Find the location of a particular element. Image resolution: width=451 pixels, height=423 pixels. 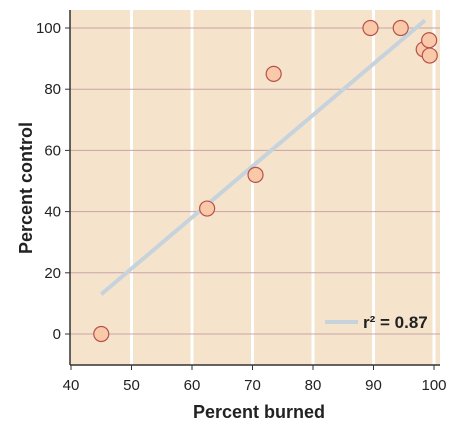

x-tick-label-90: 90 is located at coordinates (373, 385).